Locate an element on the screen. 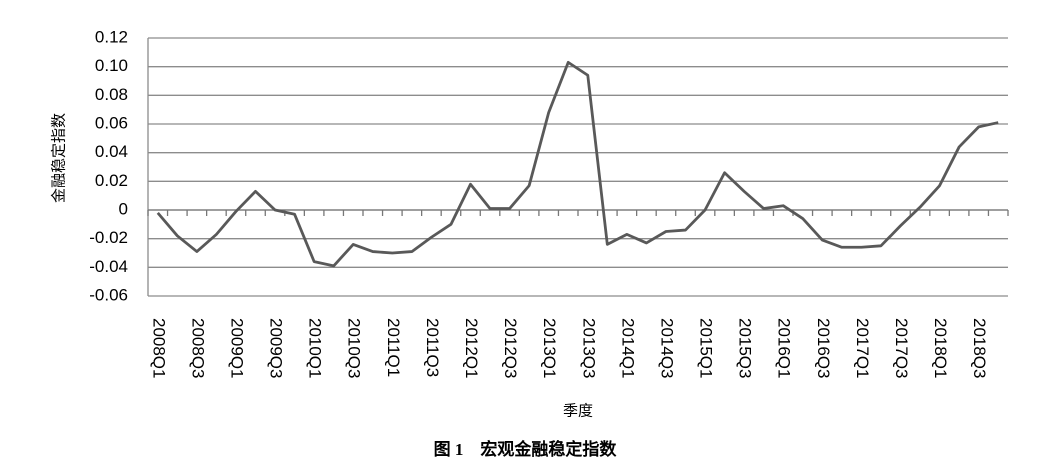 The height and width of the screenshot is (471, 1037). y-tick-label: 0.02 is located at coordinates (111, 180).